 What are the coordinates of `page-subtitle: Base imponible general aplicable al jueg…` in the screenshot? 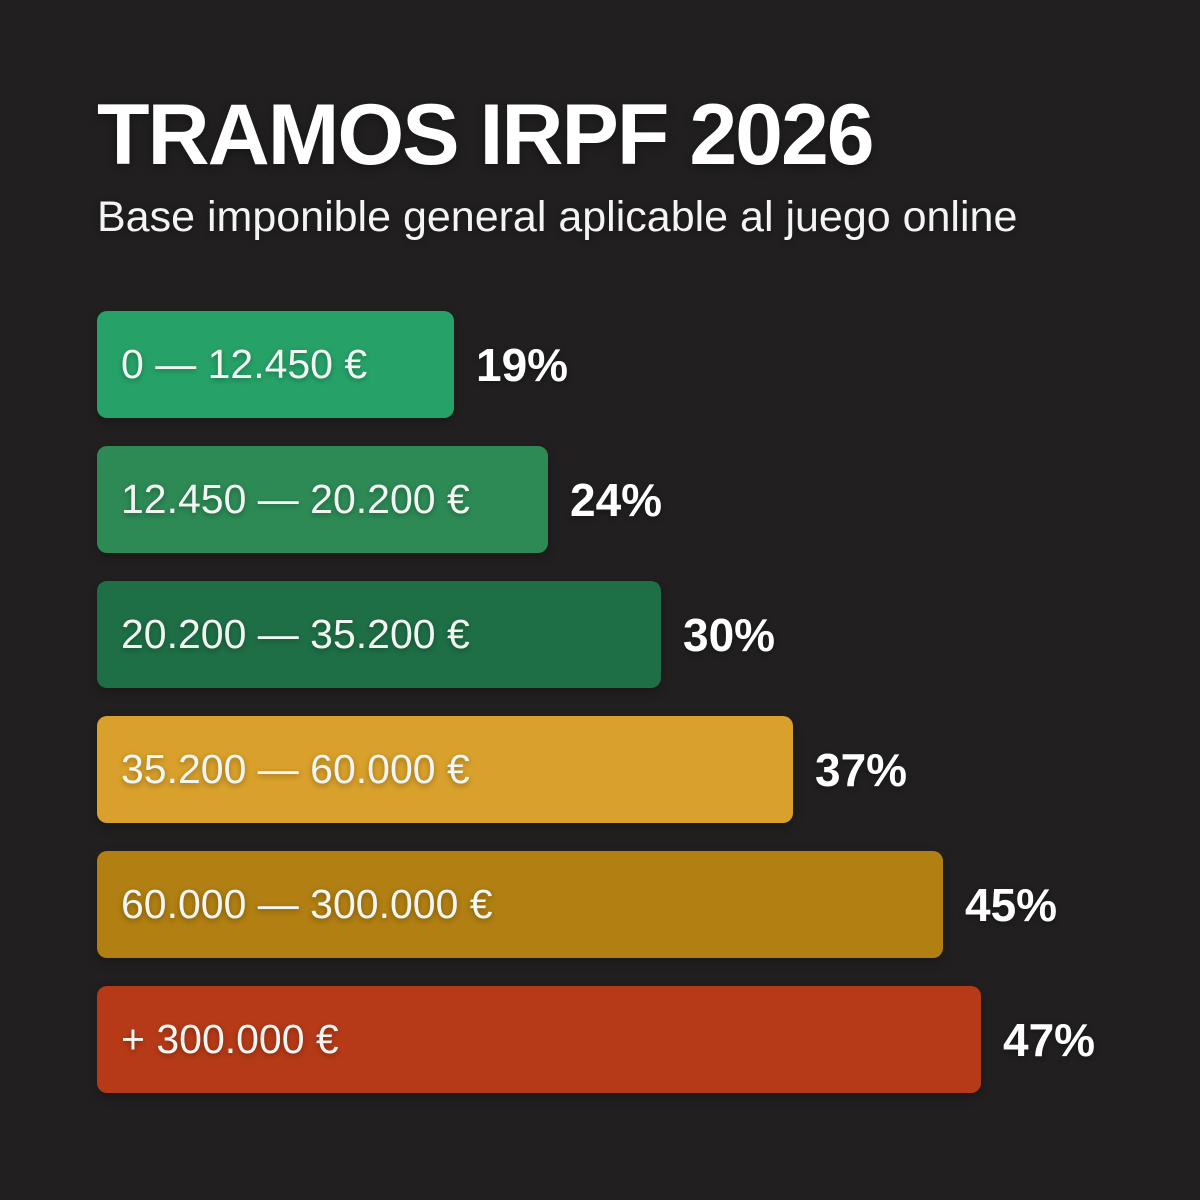 It's located at (557, 217).